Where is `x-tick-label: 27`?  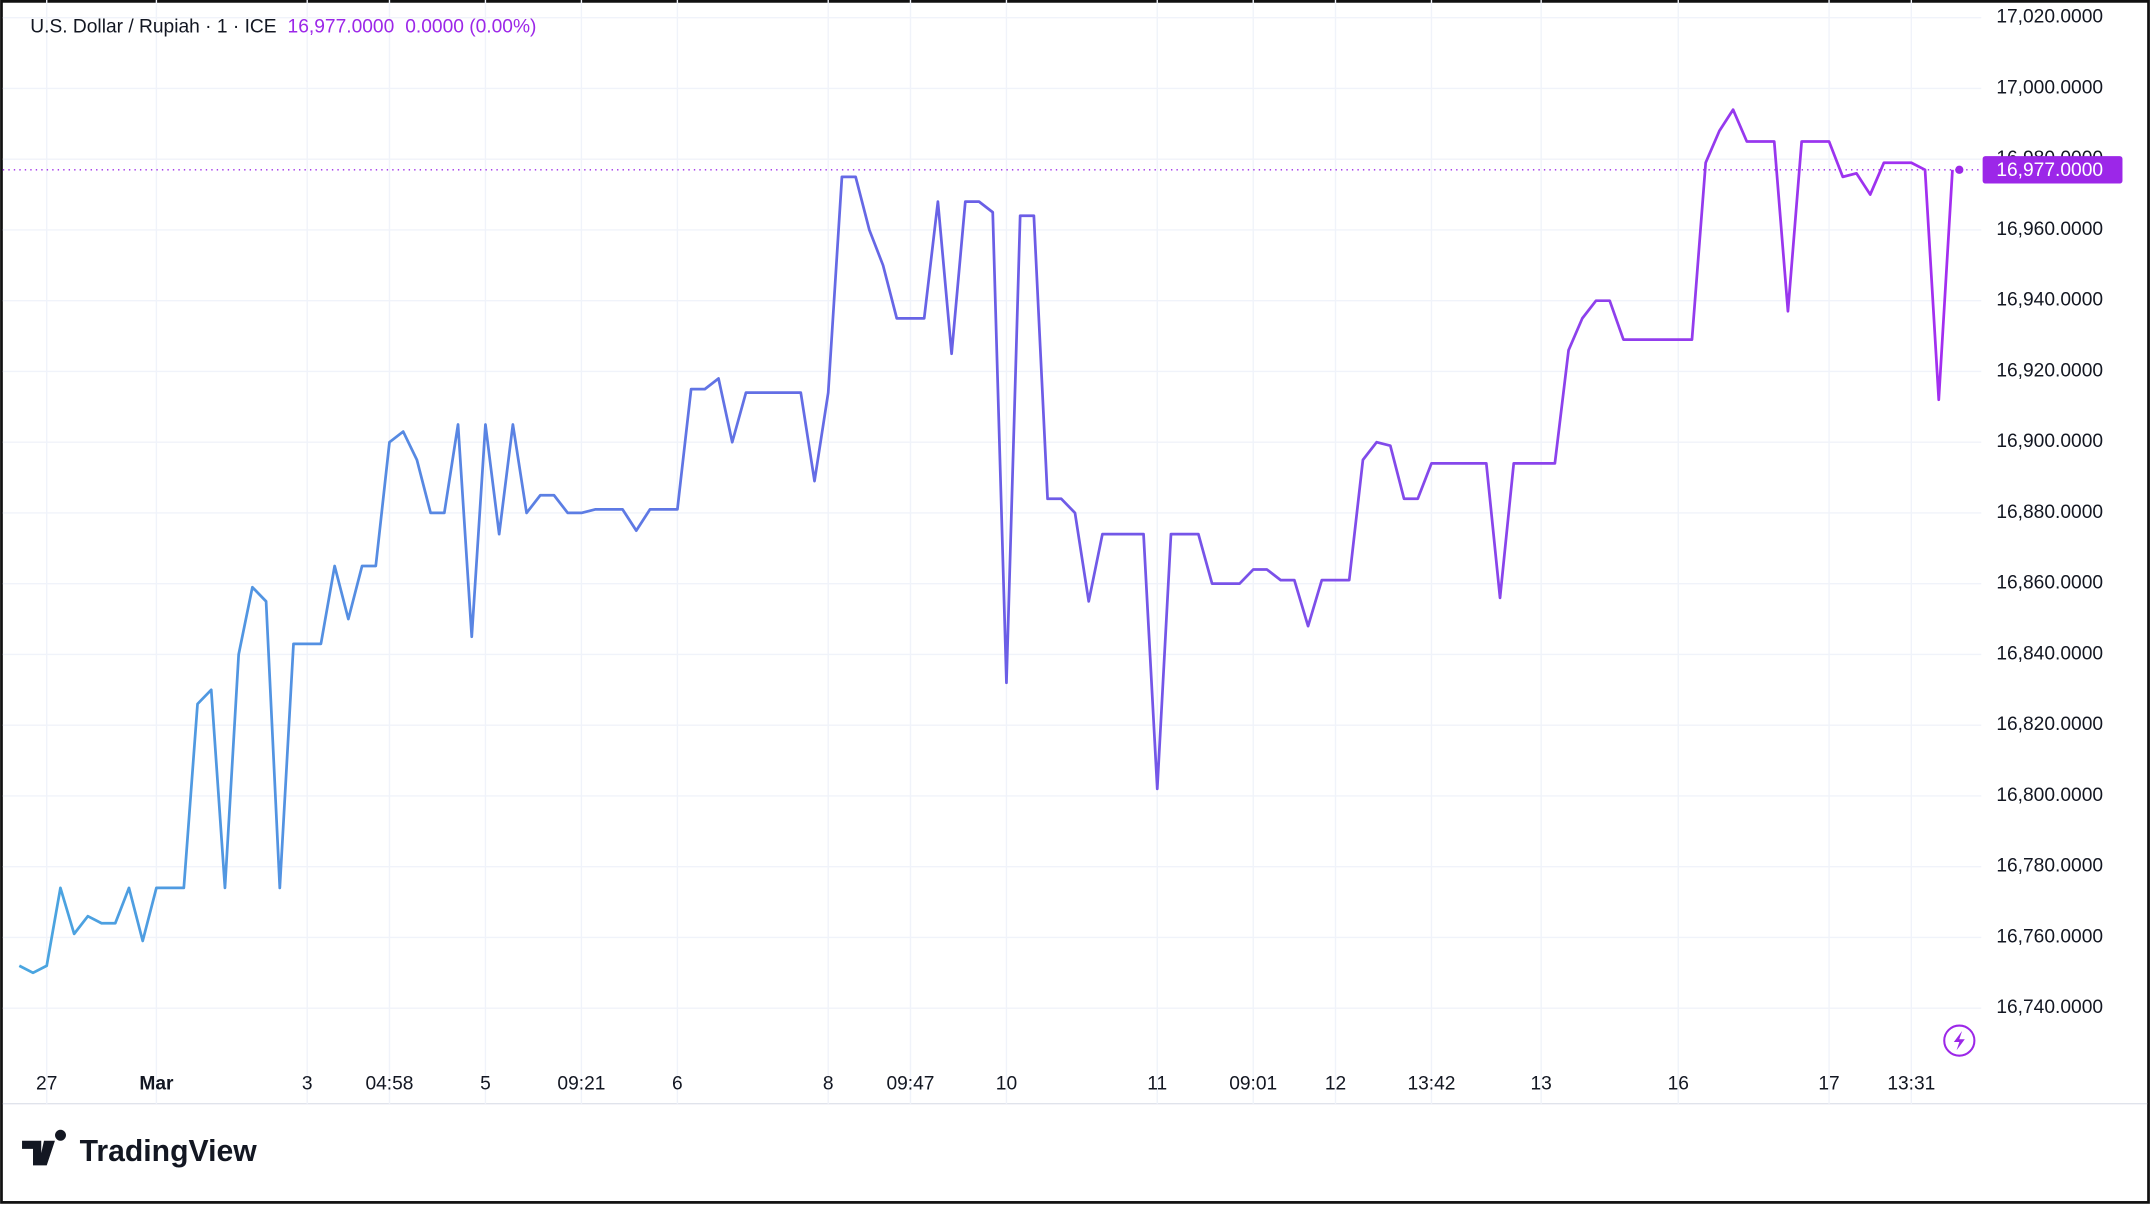 x-tick-label: 27 is located at coordinates (46, 1084).